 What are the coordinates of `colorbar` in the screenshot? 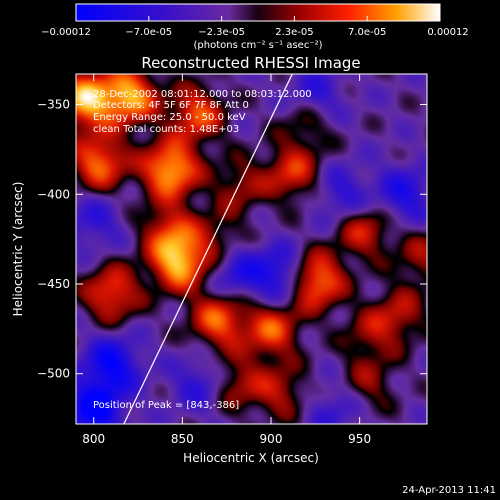 It's located at (258, 12).